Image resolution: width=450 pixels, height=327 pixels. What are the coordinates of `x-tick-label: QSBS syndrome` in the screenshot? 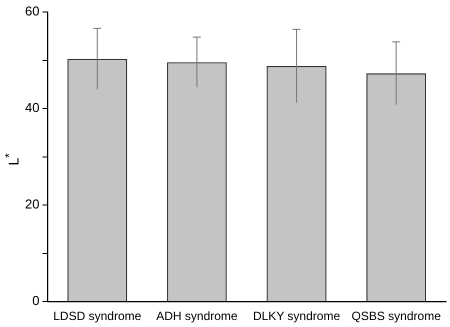 It's located at (396, 316).